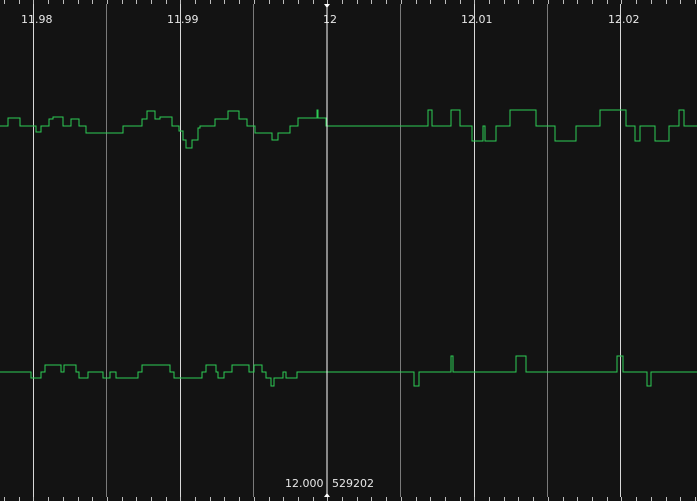  What do you see at coordinates (624, 19) in the screenshot?
I see `time-tick-label: 12.02` at bounding box center [624, 19].